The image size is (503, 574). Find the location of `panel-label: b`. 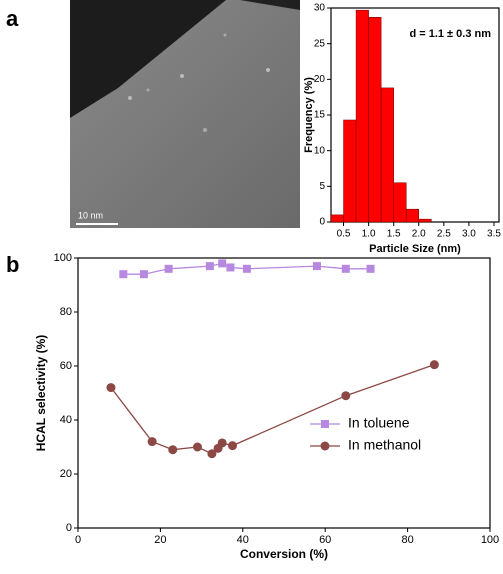

panel-label: b is located at coordinates (12, 264).